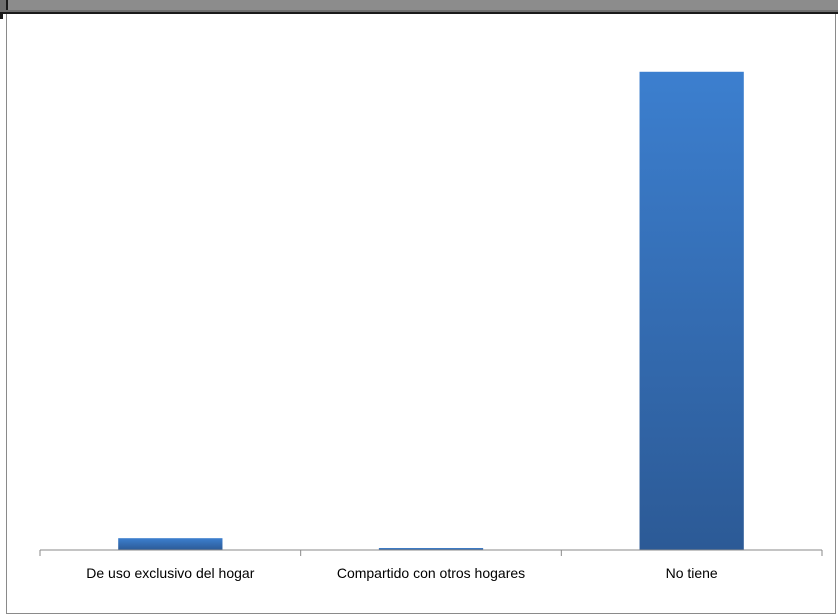  I want to click on x-axis-ticks, so click(431, 553).